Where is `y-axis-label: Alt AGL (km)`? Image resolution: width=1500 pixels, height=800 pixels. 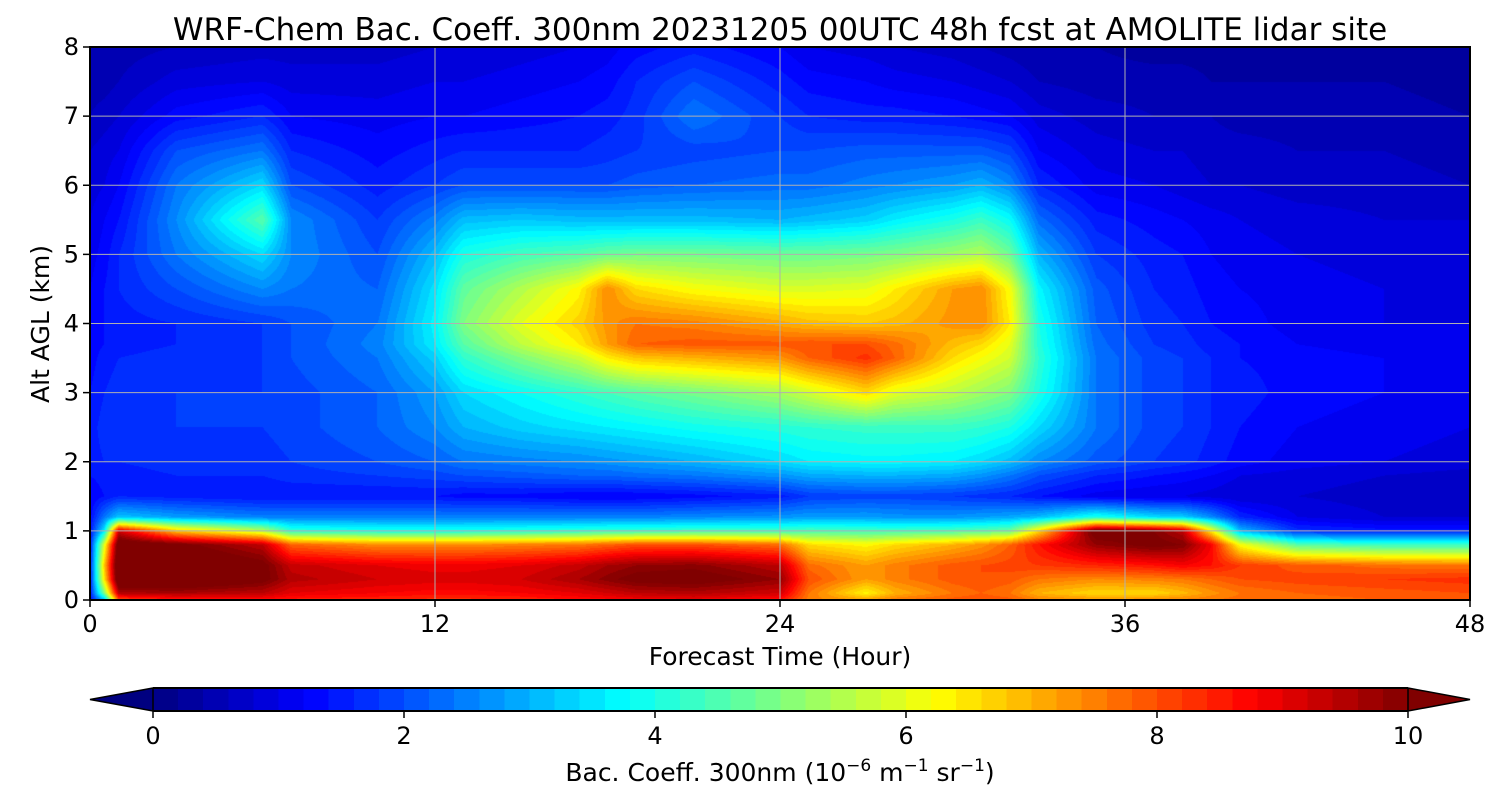
y-axis-label: Alt AGL (km) is located at coordinates (40, 324).